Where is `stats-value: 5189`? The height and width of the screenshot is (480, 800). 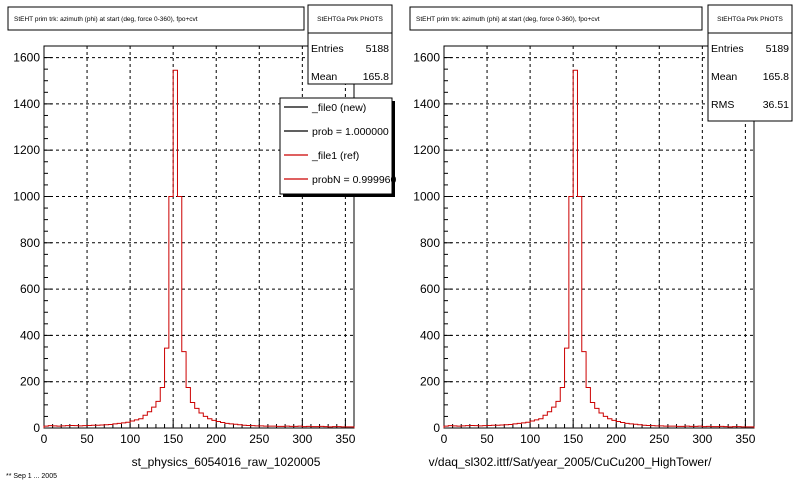
stats-value: 5189 is located at coordinates (778, 49).